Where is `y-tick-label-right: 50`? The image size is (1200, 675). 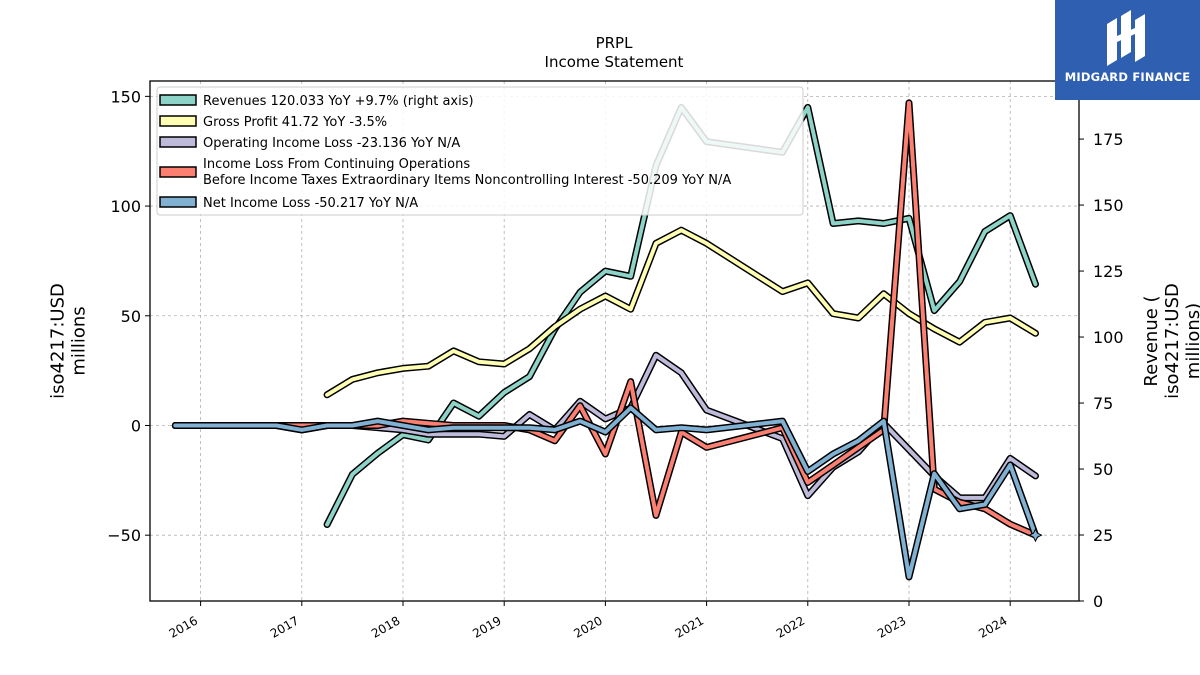 y-tick-label-right: 50 is located at coordinates (1103, 469).